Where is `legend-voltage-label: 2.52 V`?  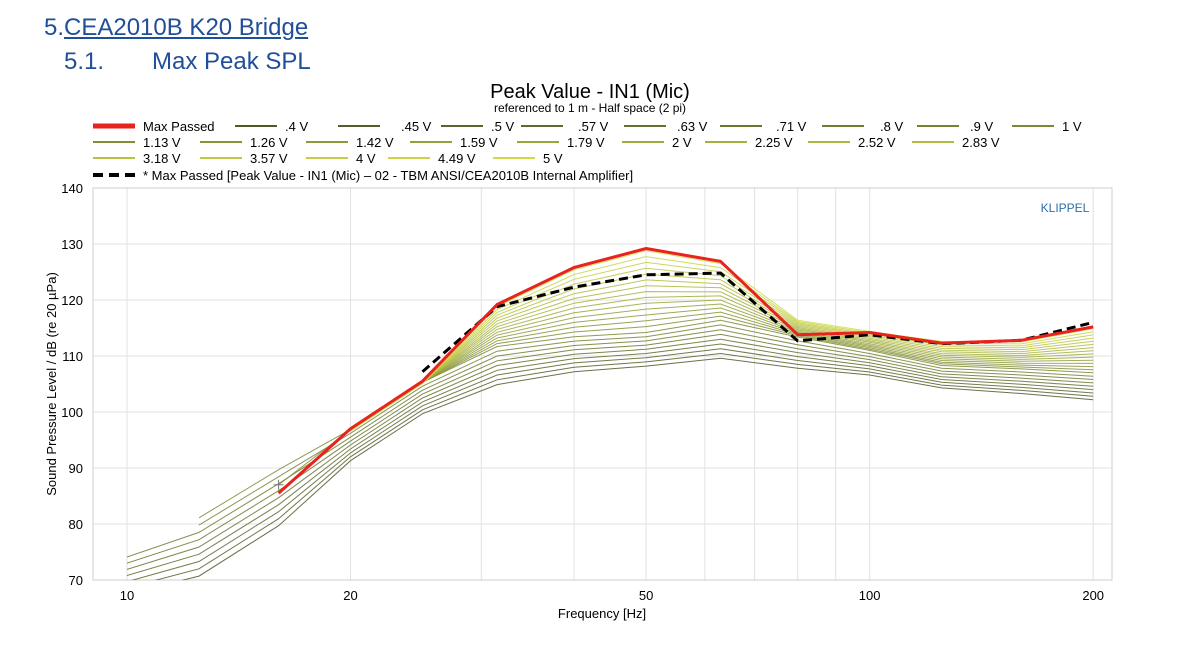
legend-voltage-label: 2.52 V is located at coordinates (877, 142).